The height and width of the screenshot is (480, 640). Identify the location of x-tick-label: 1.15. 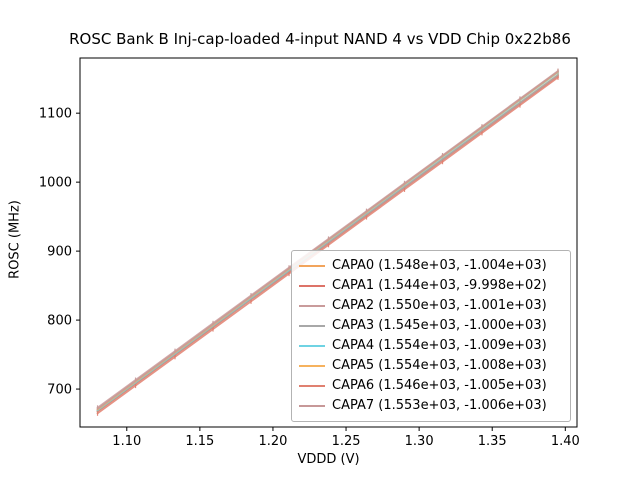
(199, 441).